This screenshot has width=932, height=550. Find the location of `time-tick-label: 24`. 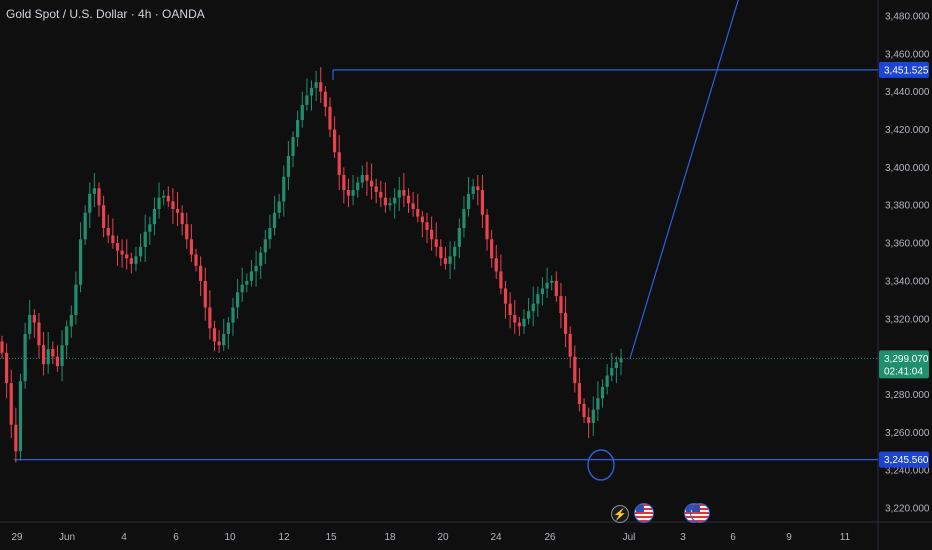

time-tick-label: 24 is located at coordinates (496, 537).